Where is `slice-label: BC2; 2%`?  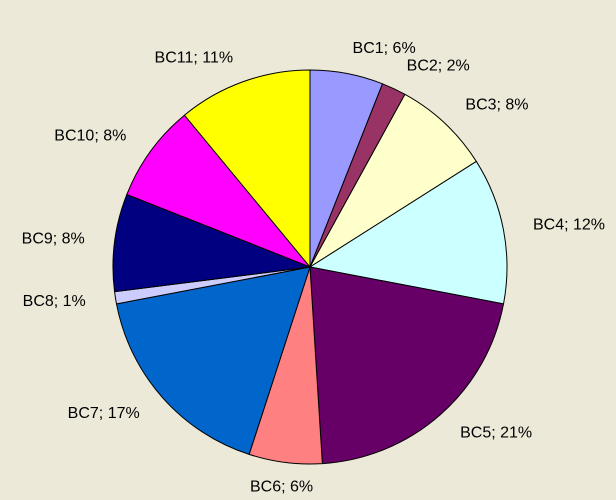 slice-label: BC2; 2% is located at coordinates (438, 65).